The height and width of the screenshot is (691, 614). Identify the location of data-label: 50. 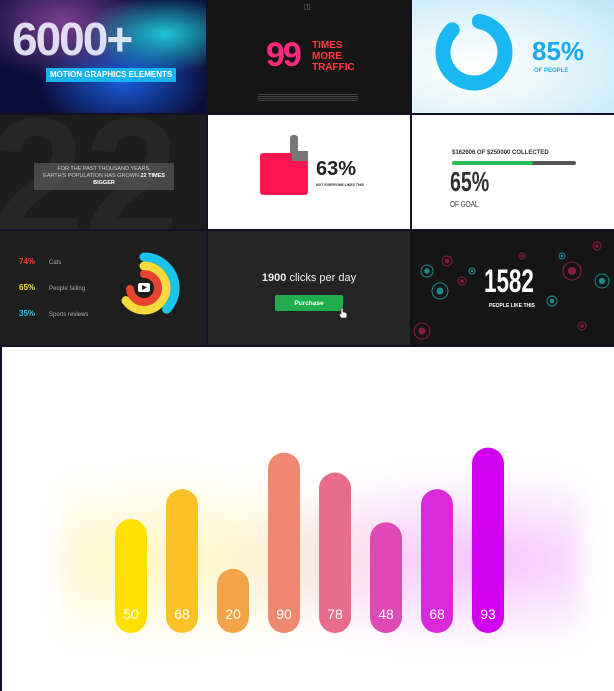
(131, 614).